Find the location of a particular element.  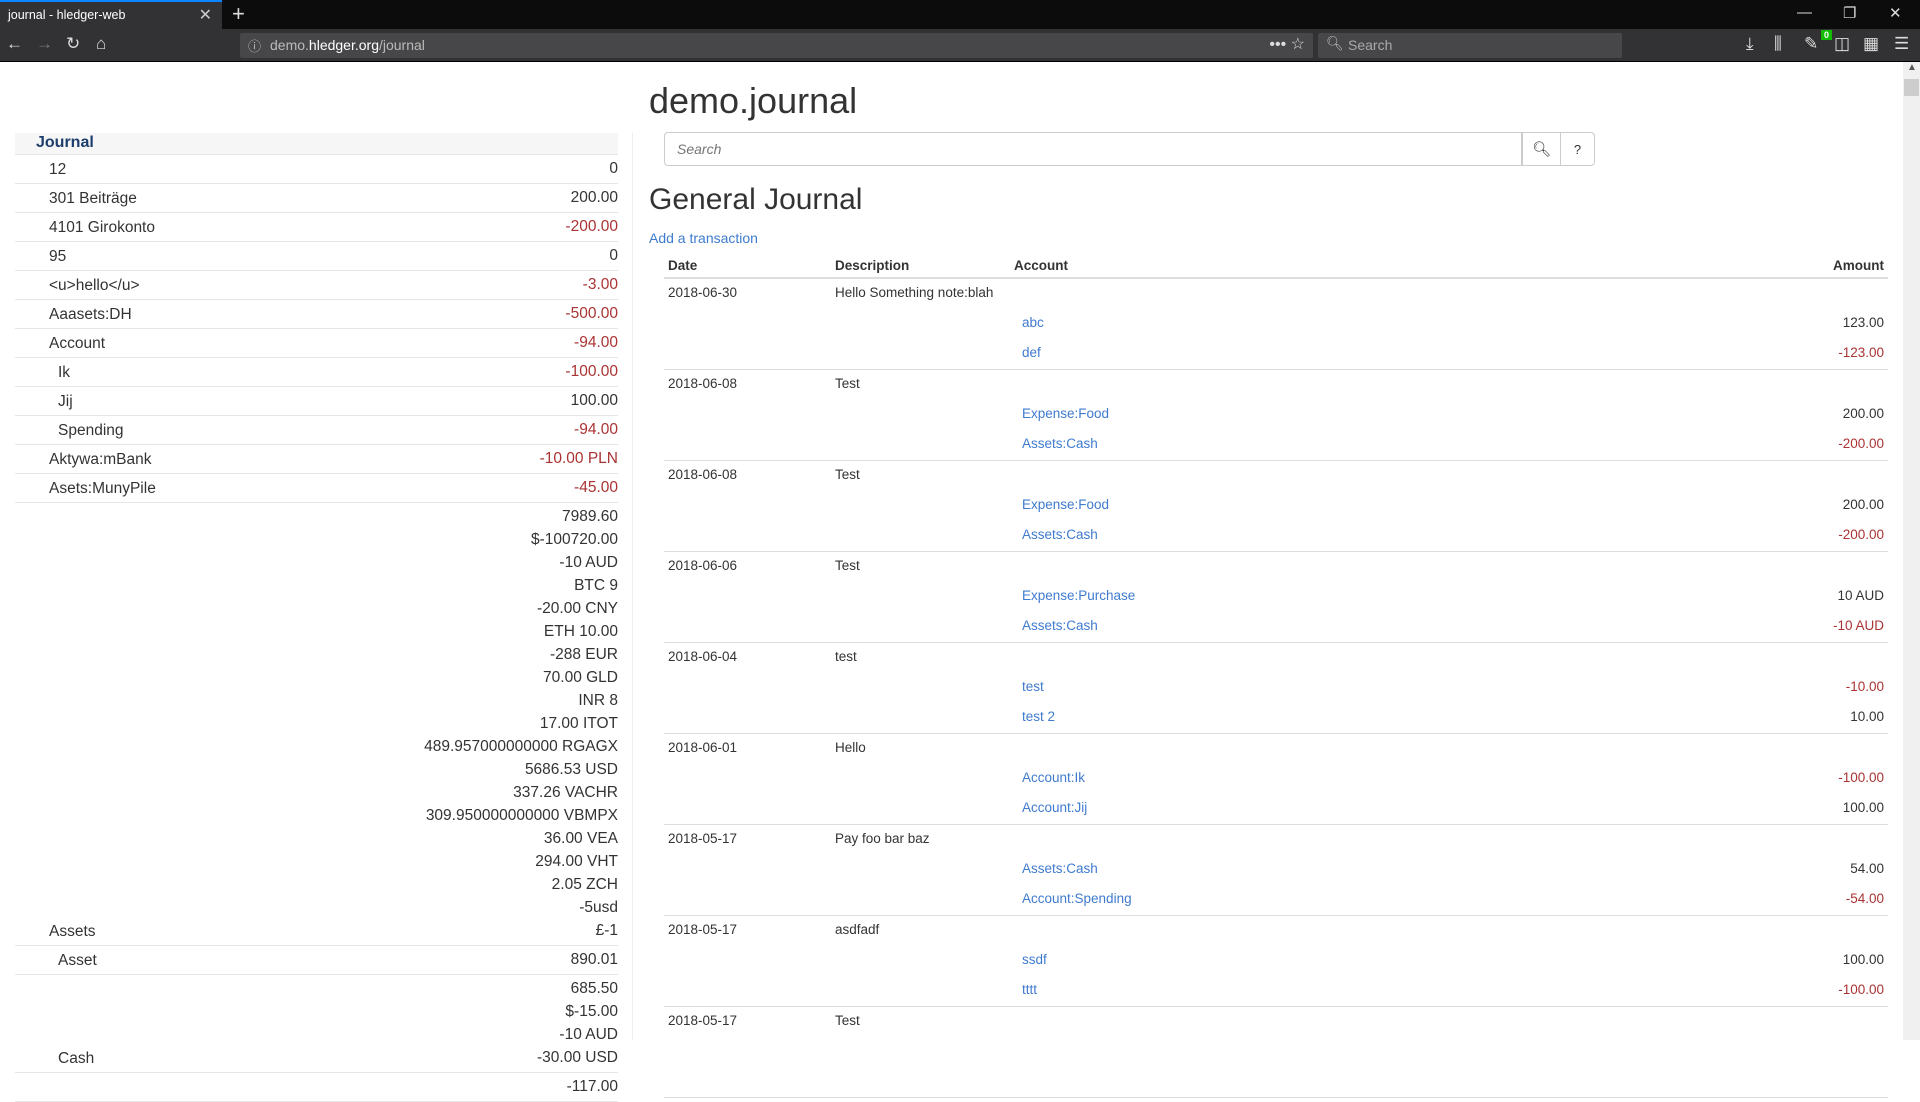

search-icon: 🔍︎ is located at coordinates (1541, 149).